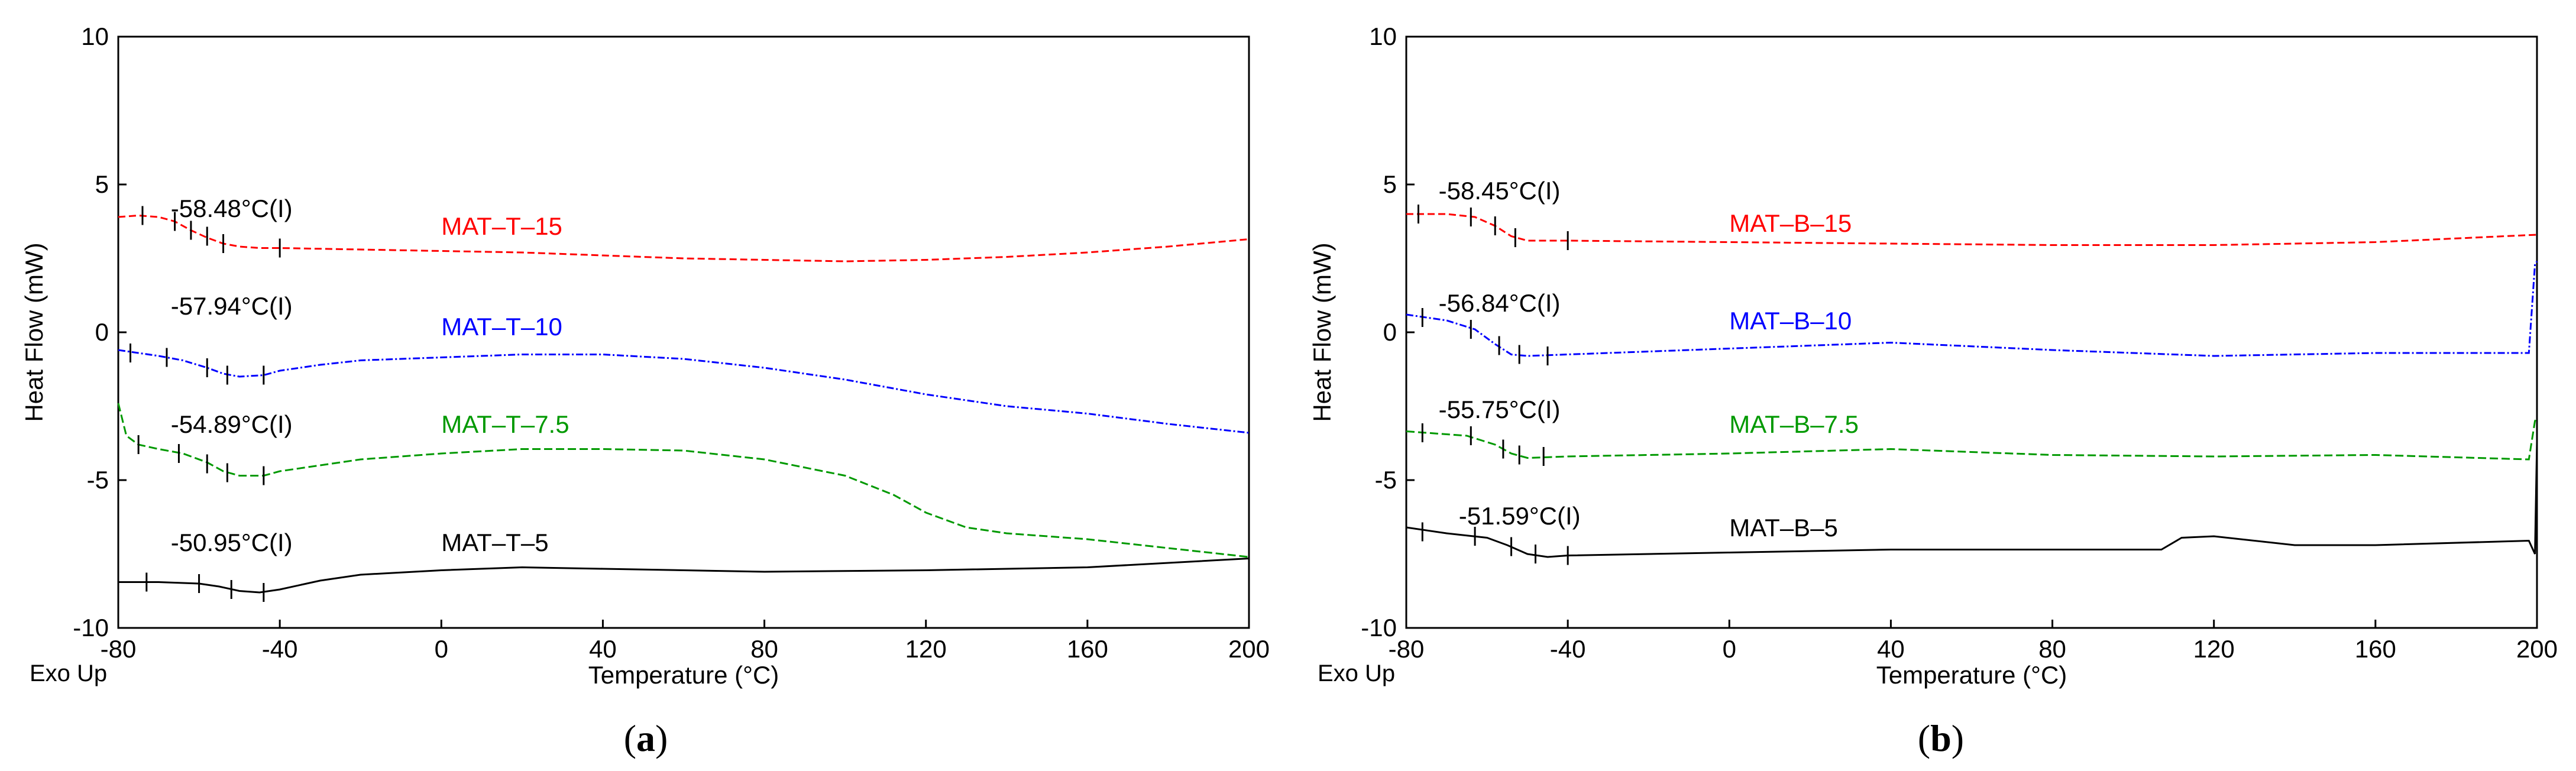 Image resolution: width=2576 pixels, height=771 pixels. What do you see at coordinates (1974, 641) in the screenshot?
I see `x-axis-ticks-b: -80 -40 0 40 80 120 160 200` at bounding box center [1974, 641].